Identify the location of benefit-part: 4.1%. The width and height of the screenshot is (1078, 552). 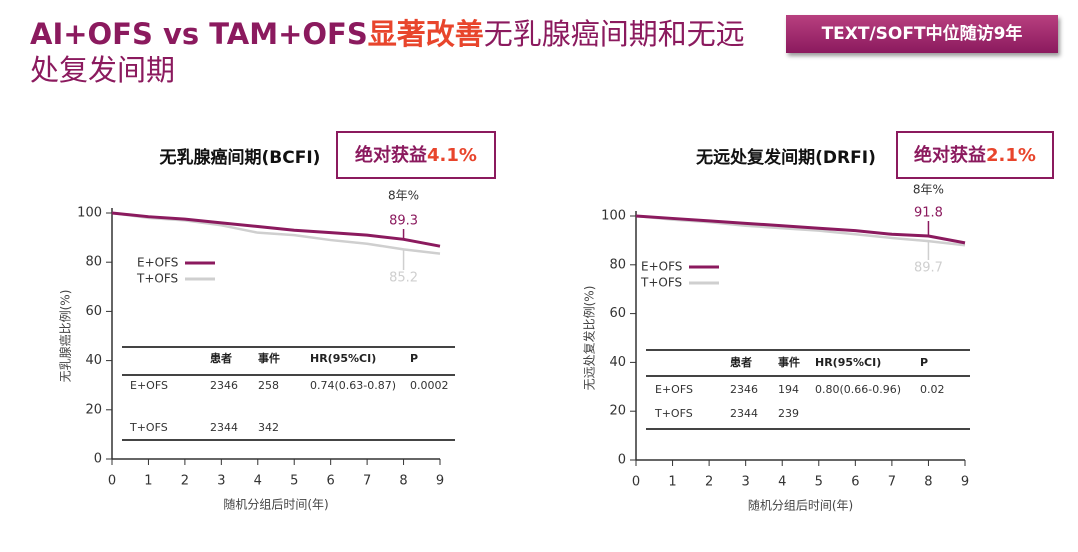
(452, 155).